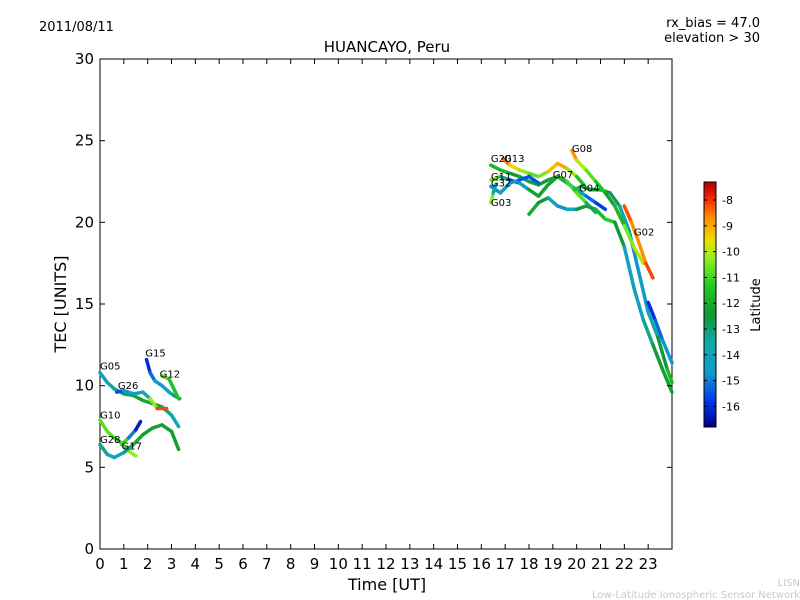 The image size is (800, 600). What do you see at coordinates (576, 564) in the screenshot?
I see `x-tick-label: 20` at bounding box center [576, 564].